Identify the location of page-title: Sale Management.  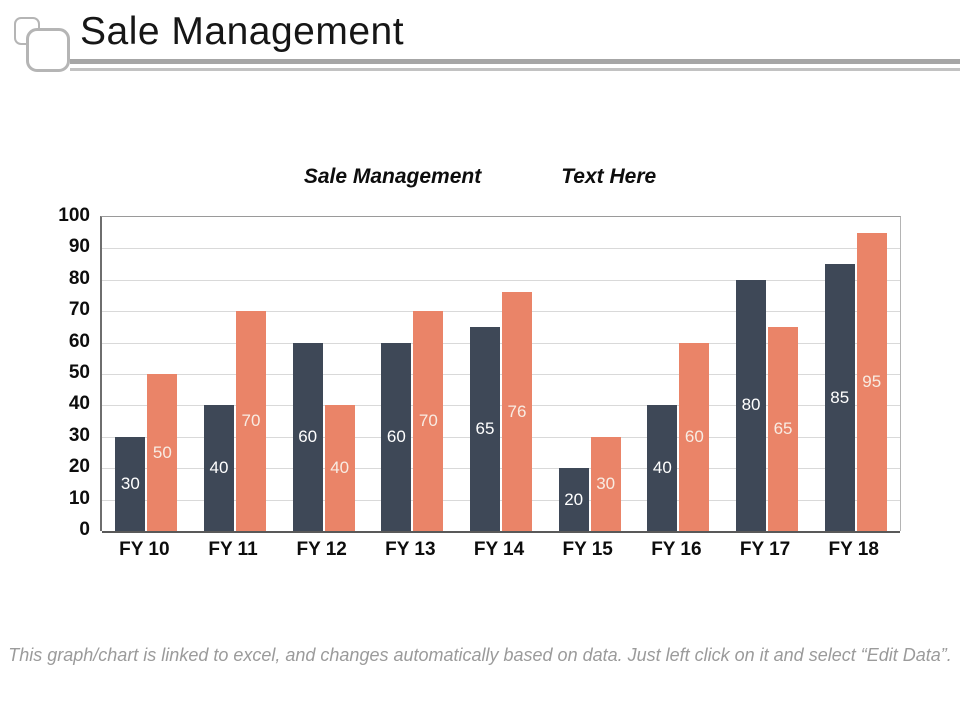
(242, 31).